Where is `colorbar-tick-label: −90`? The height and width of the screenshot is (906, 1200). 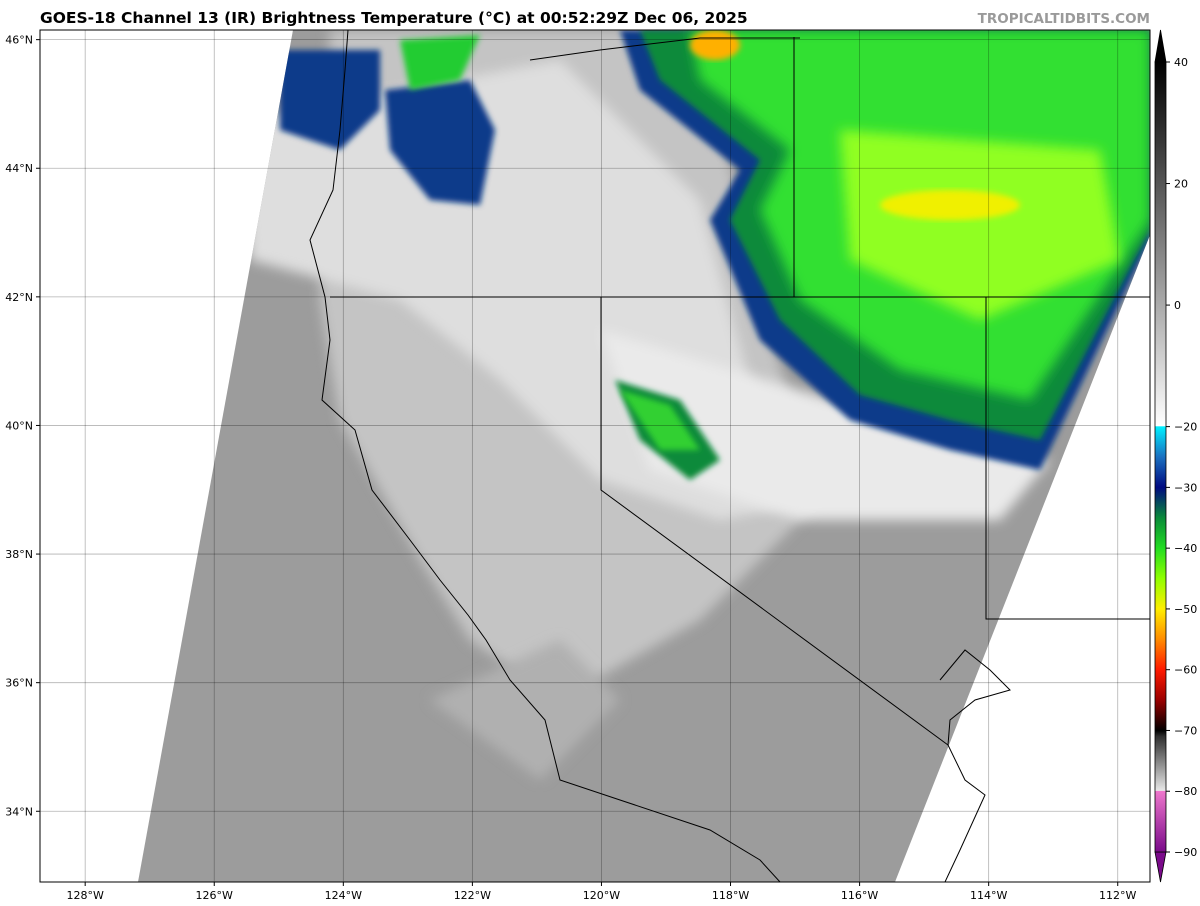 colorbar-tick-label: −90 is located at coordinates (1185, 852).